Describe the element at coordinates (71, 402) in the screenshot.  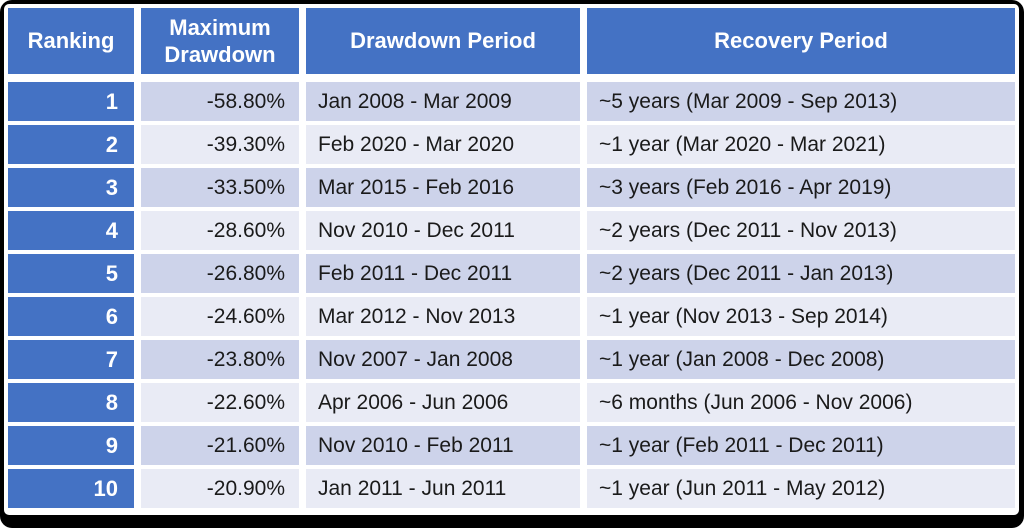
I see `ranking-cell: 8` at that location.